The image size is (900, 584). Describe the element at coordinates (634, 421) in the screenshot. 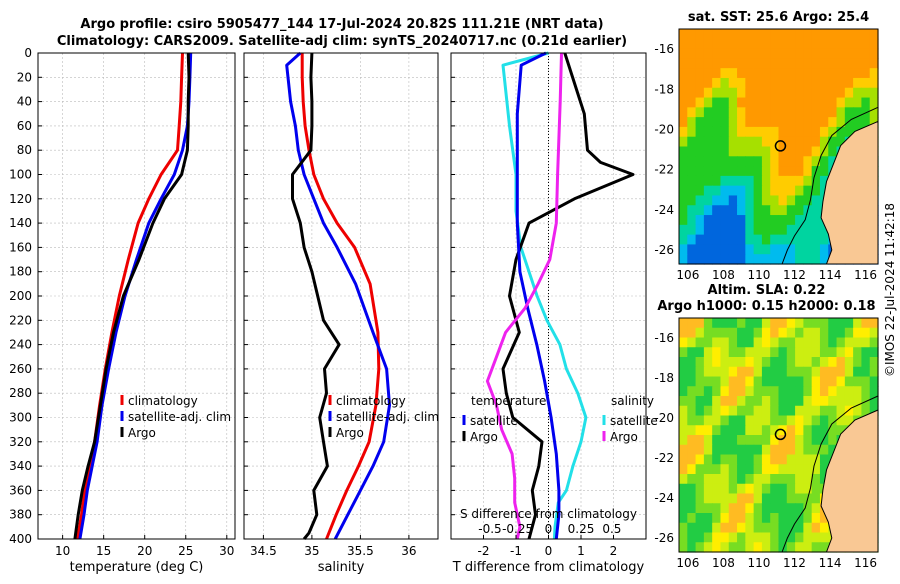

I see `legend-label: satellite` at that location.